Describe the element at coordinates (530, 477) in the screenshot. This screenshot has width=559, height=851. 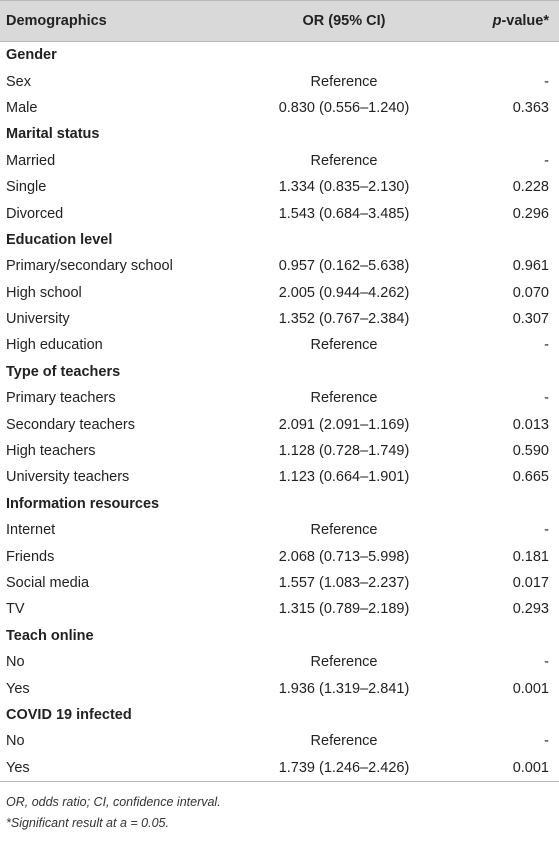
I see `p-value-cell: 0.665` at that location.